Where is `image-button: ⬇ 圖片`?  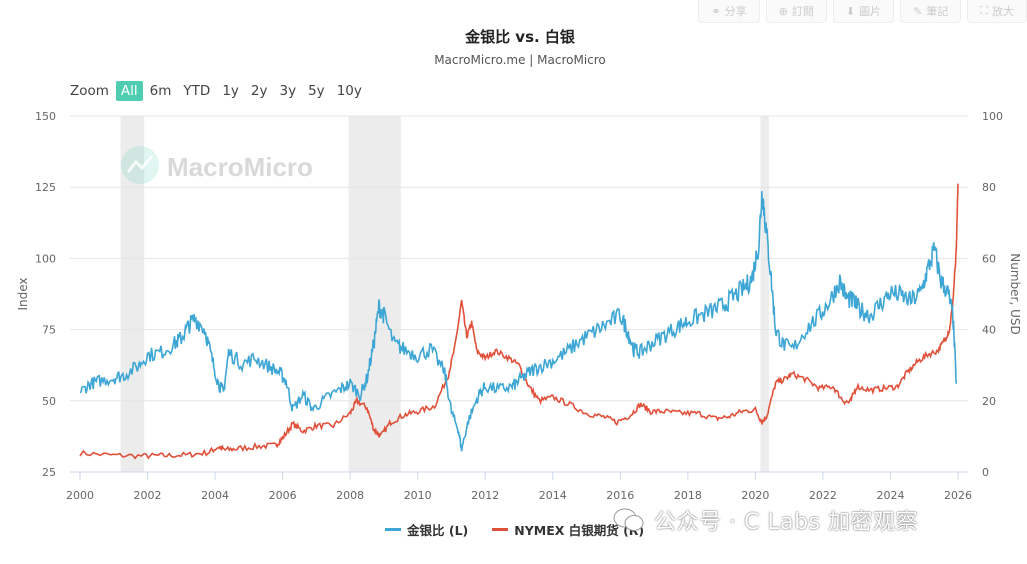
image-button: ⬇ 圖片 is located at coordinates (863, 11).